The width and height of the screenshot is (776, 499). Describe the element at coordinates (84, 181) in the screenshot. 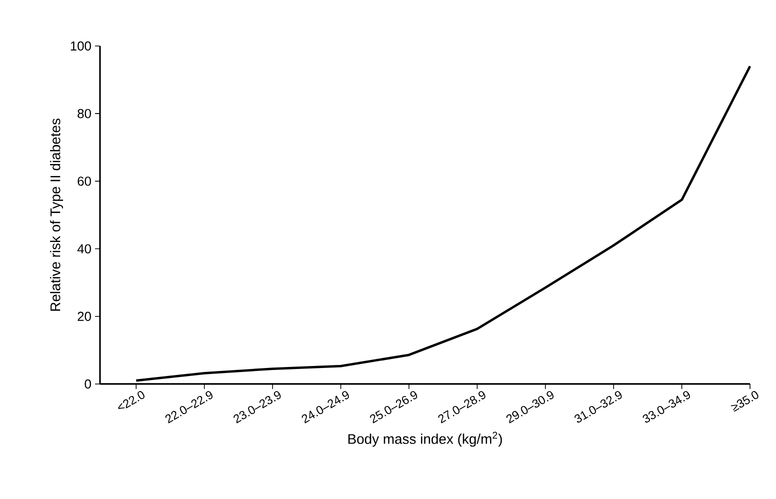

I see `y-tick-label: 60` at that location.